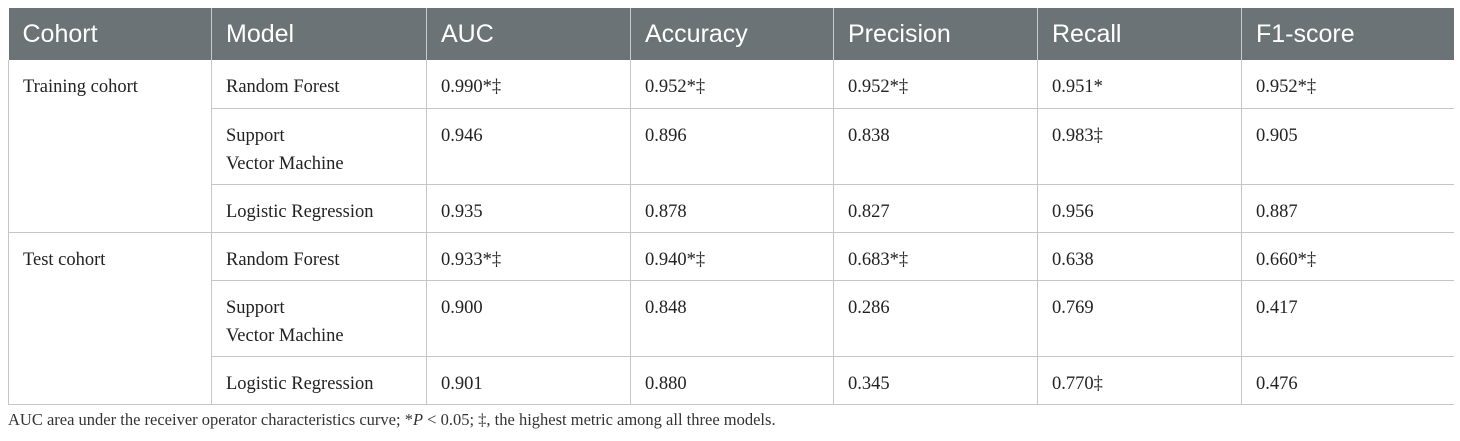 Image resolution: width=1460 pixels, height=441 pixels. What do you see at coordinates (935, 380) in the screenshot?
I see `precision-cell: 0.345` at bounding box center [935, 380].